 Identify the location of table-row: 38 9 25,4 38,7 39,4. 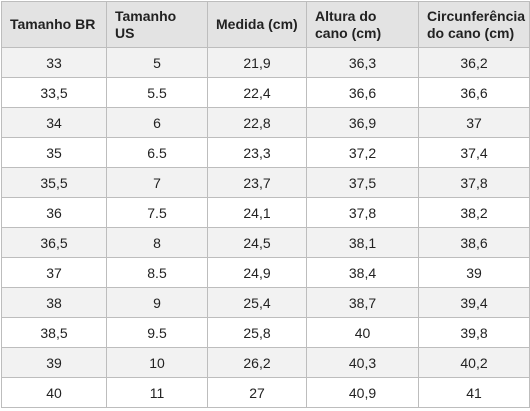
(265, 302).